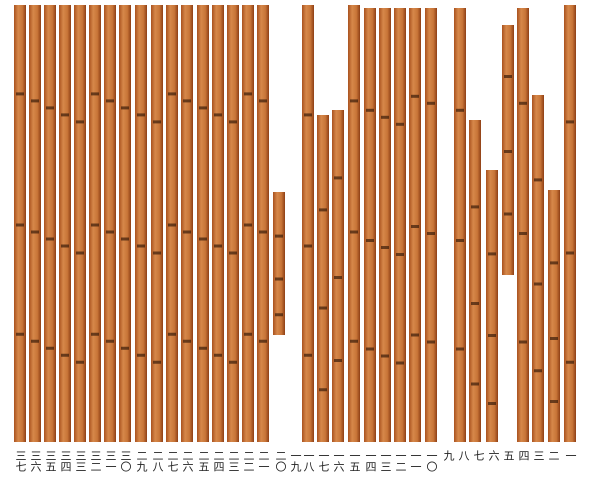 Image resolution: width=591 pixels, height=480 pixels. What do you see at coordinates (125, 461) in the screenshot?
I see `slip-number: 三〇` at bounding box center [125, 461].